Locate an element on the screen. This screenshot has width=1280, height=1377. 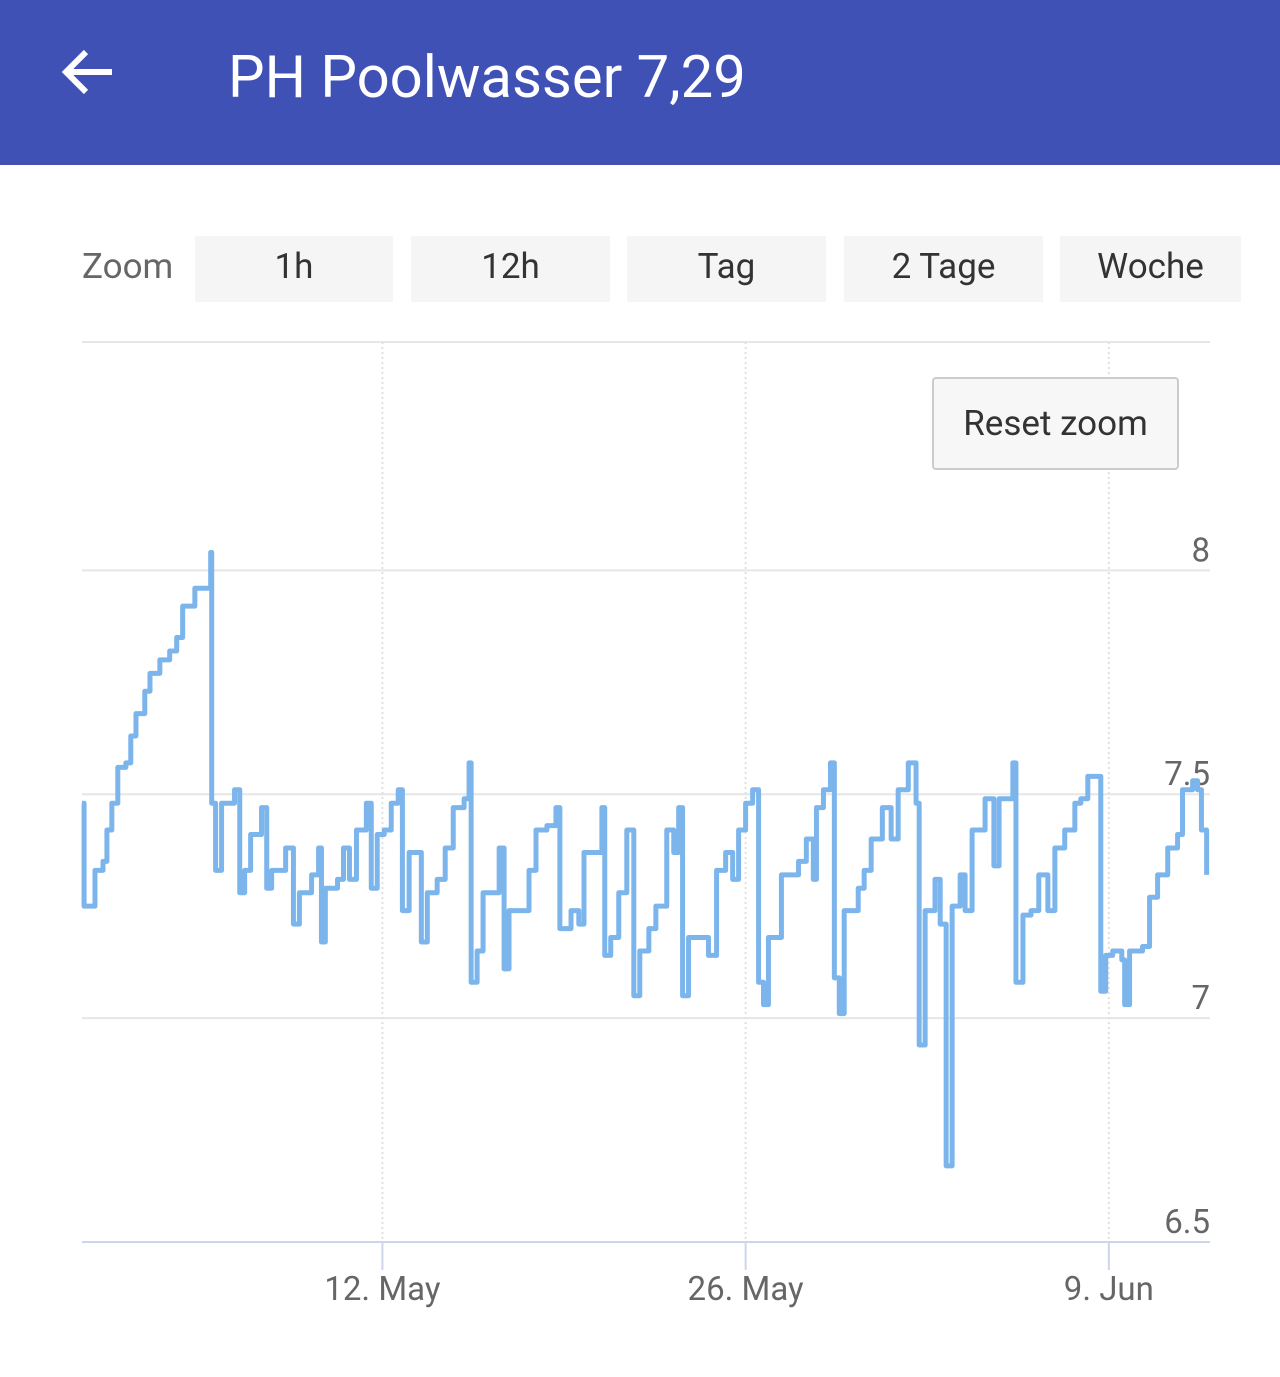
y-tick-label: 6.5 is located at coordinates (1187, 1222).